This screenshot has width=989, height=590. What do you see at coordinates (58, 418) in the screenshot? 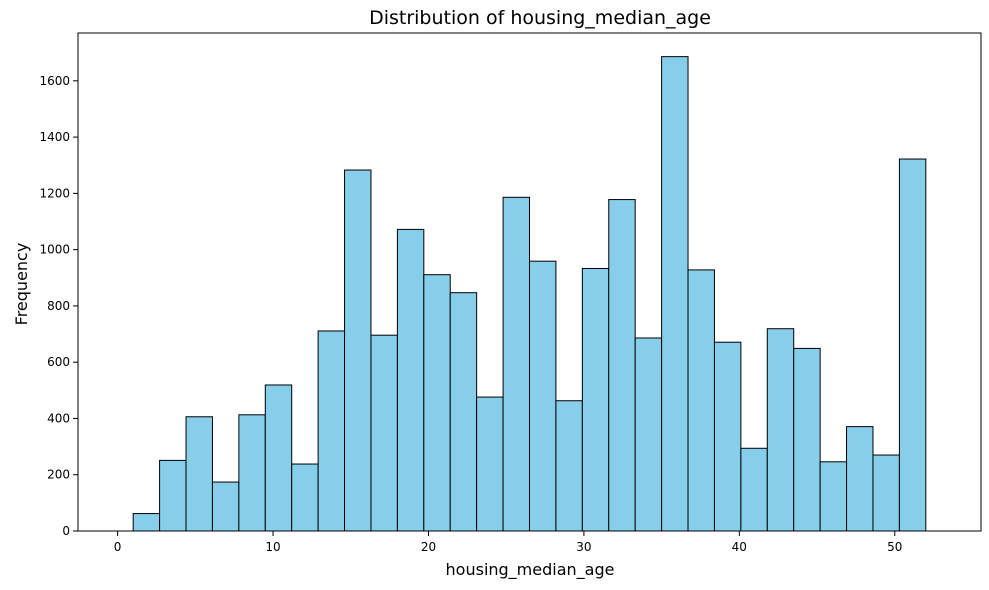
I see `y-tick-label: 400` at bounding box center [58, 418].